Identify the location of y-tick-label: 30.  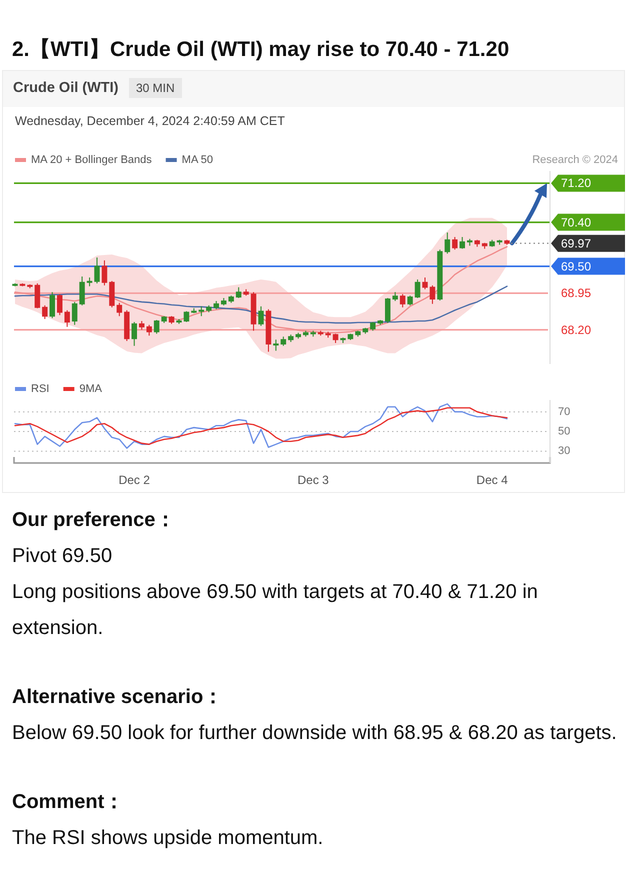
(564, 451).